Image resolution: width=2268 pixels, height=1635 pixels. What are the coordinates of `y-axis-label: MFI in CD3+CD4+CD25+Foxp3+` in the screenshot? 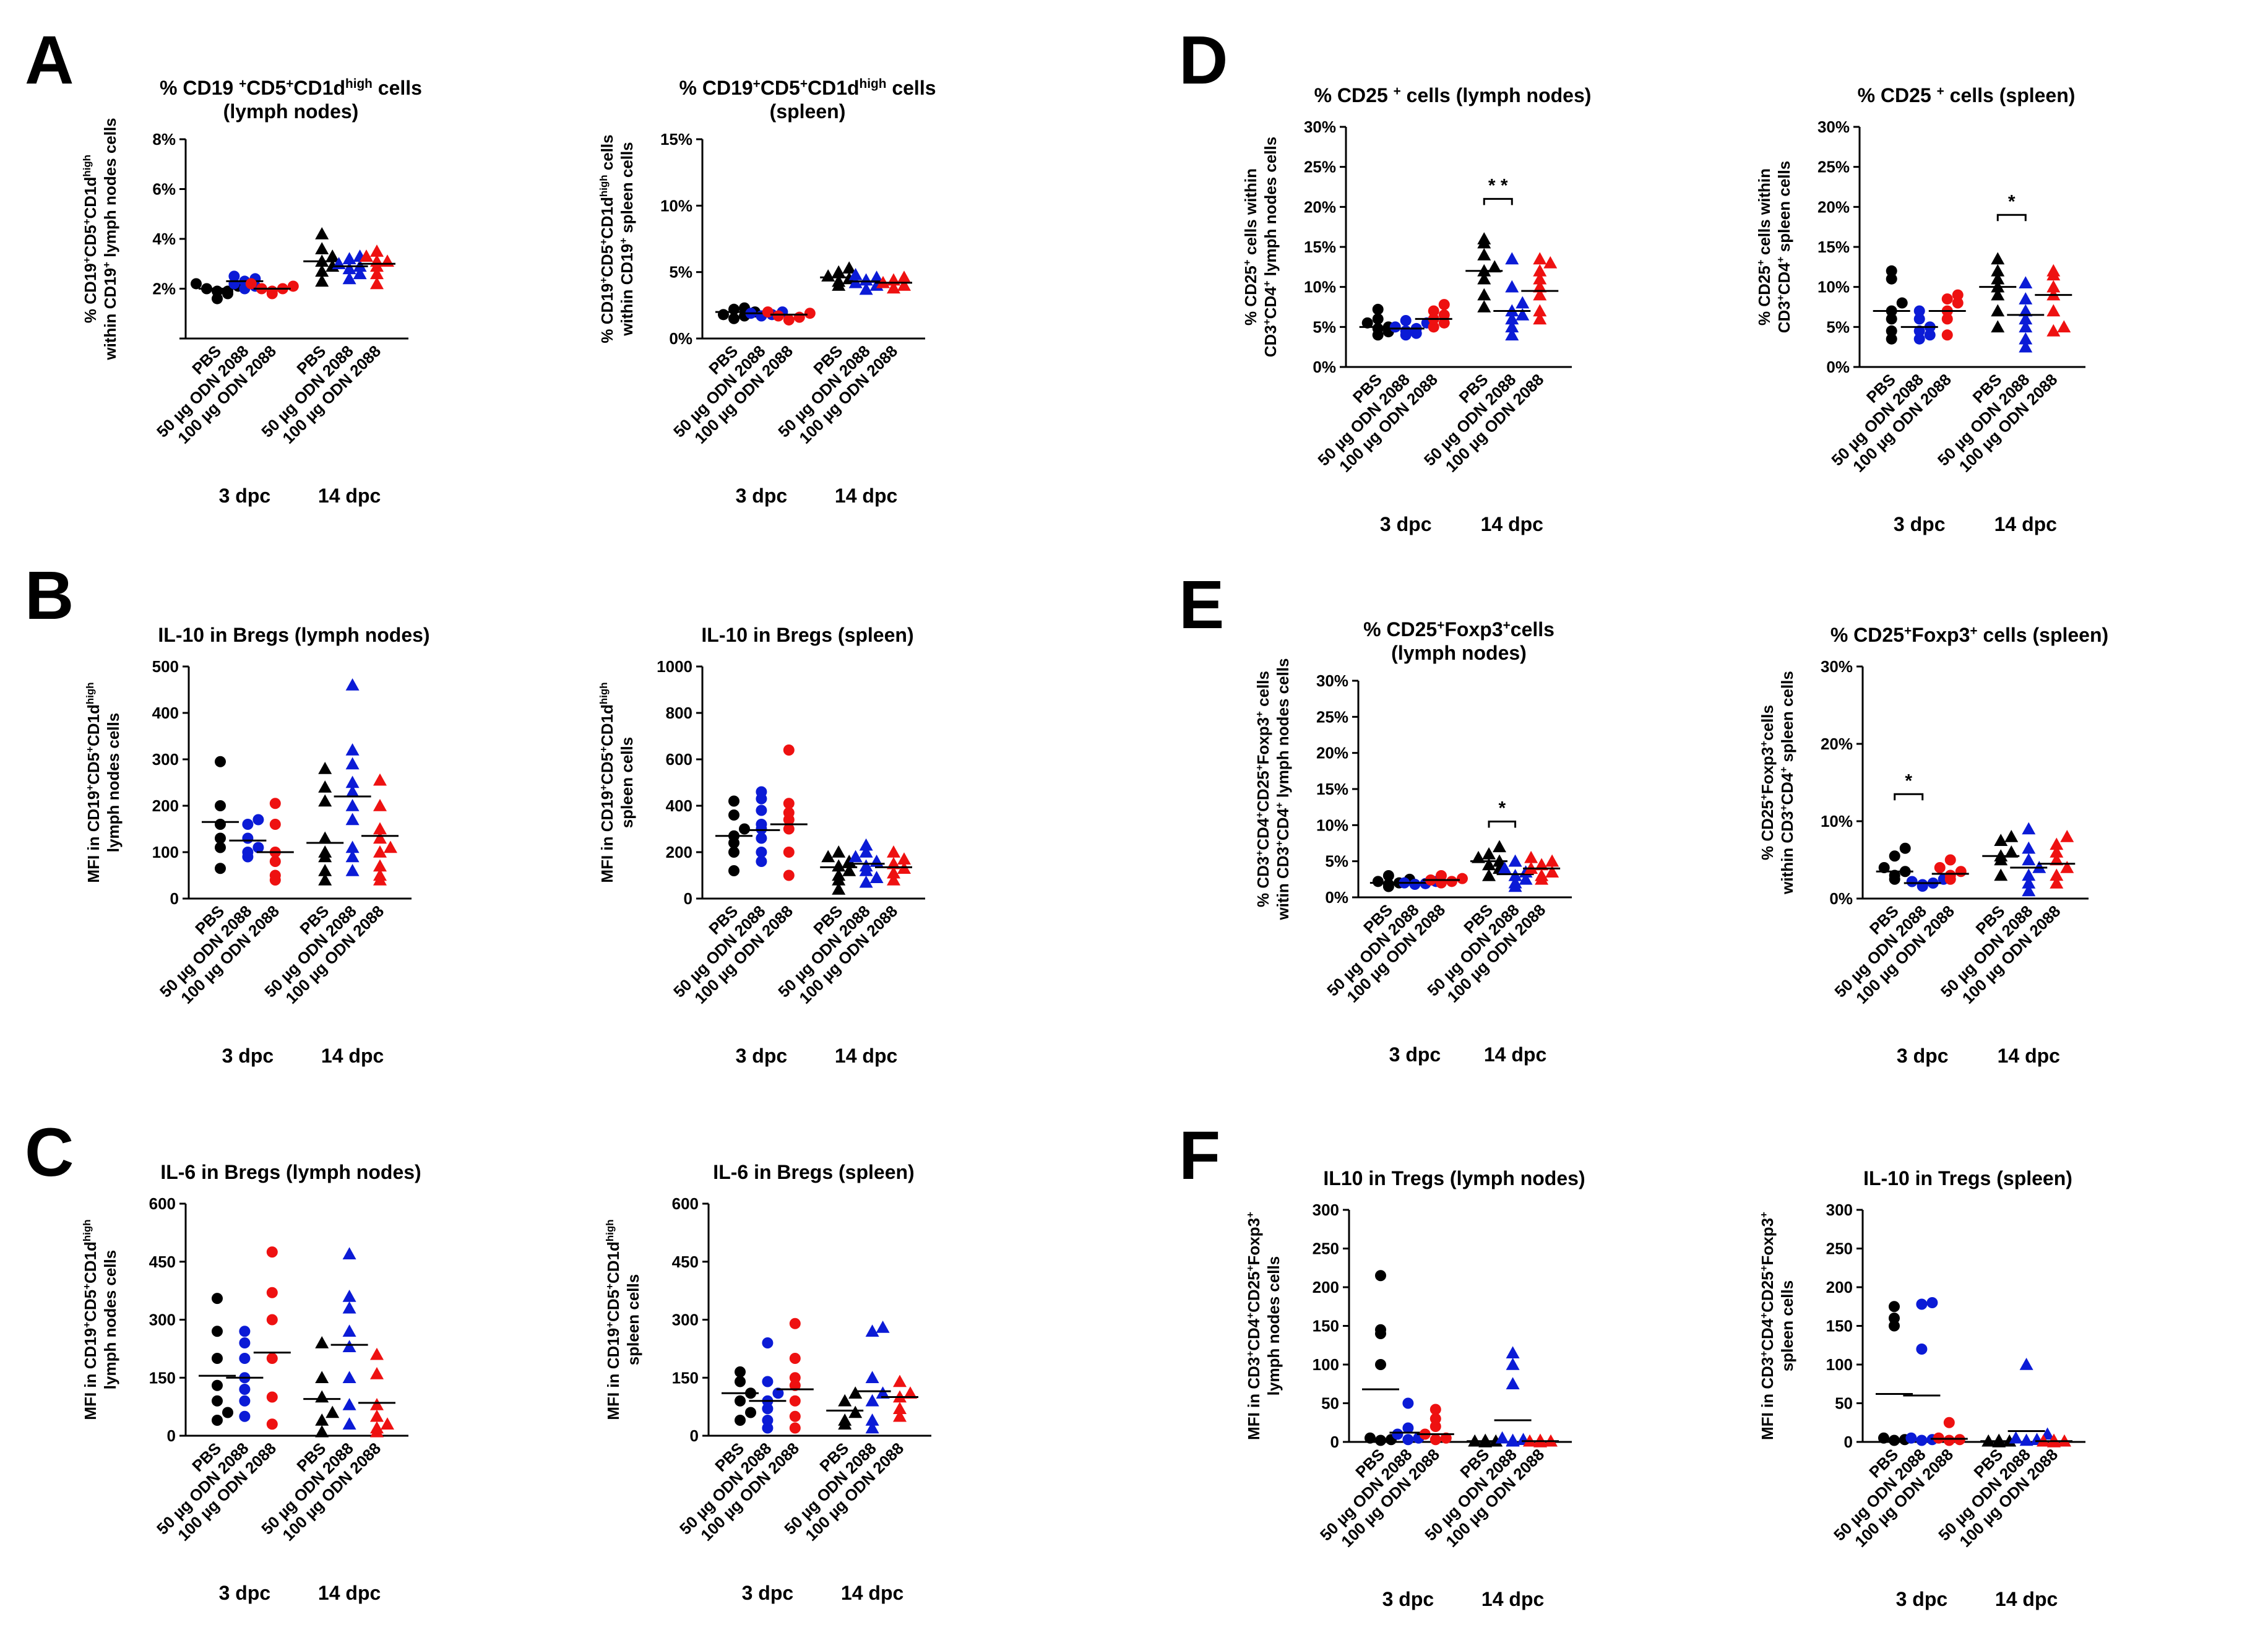 It's located at (1767, 1326).